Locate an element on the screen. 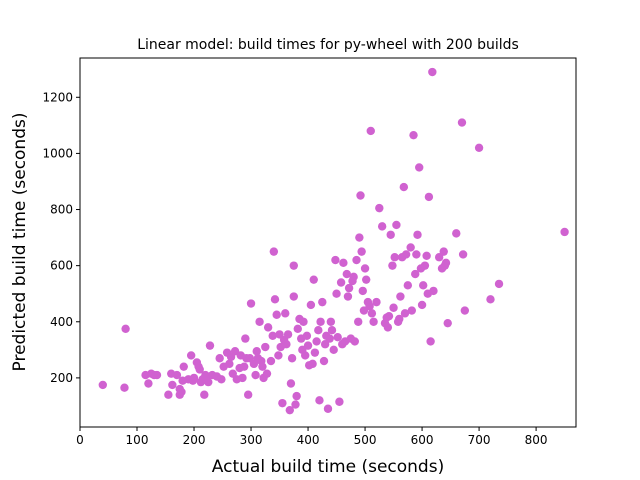 The width and height of the screenshot is (640, 480). x-tick-label: 200 is located at coordinates (194, 440).